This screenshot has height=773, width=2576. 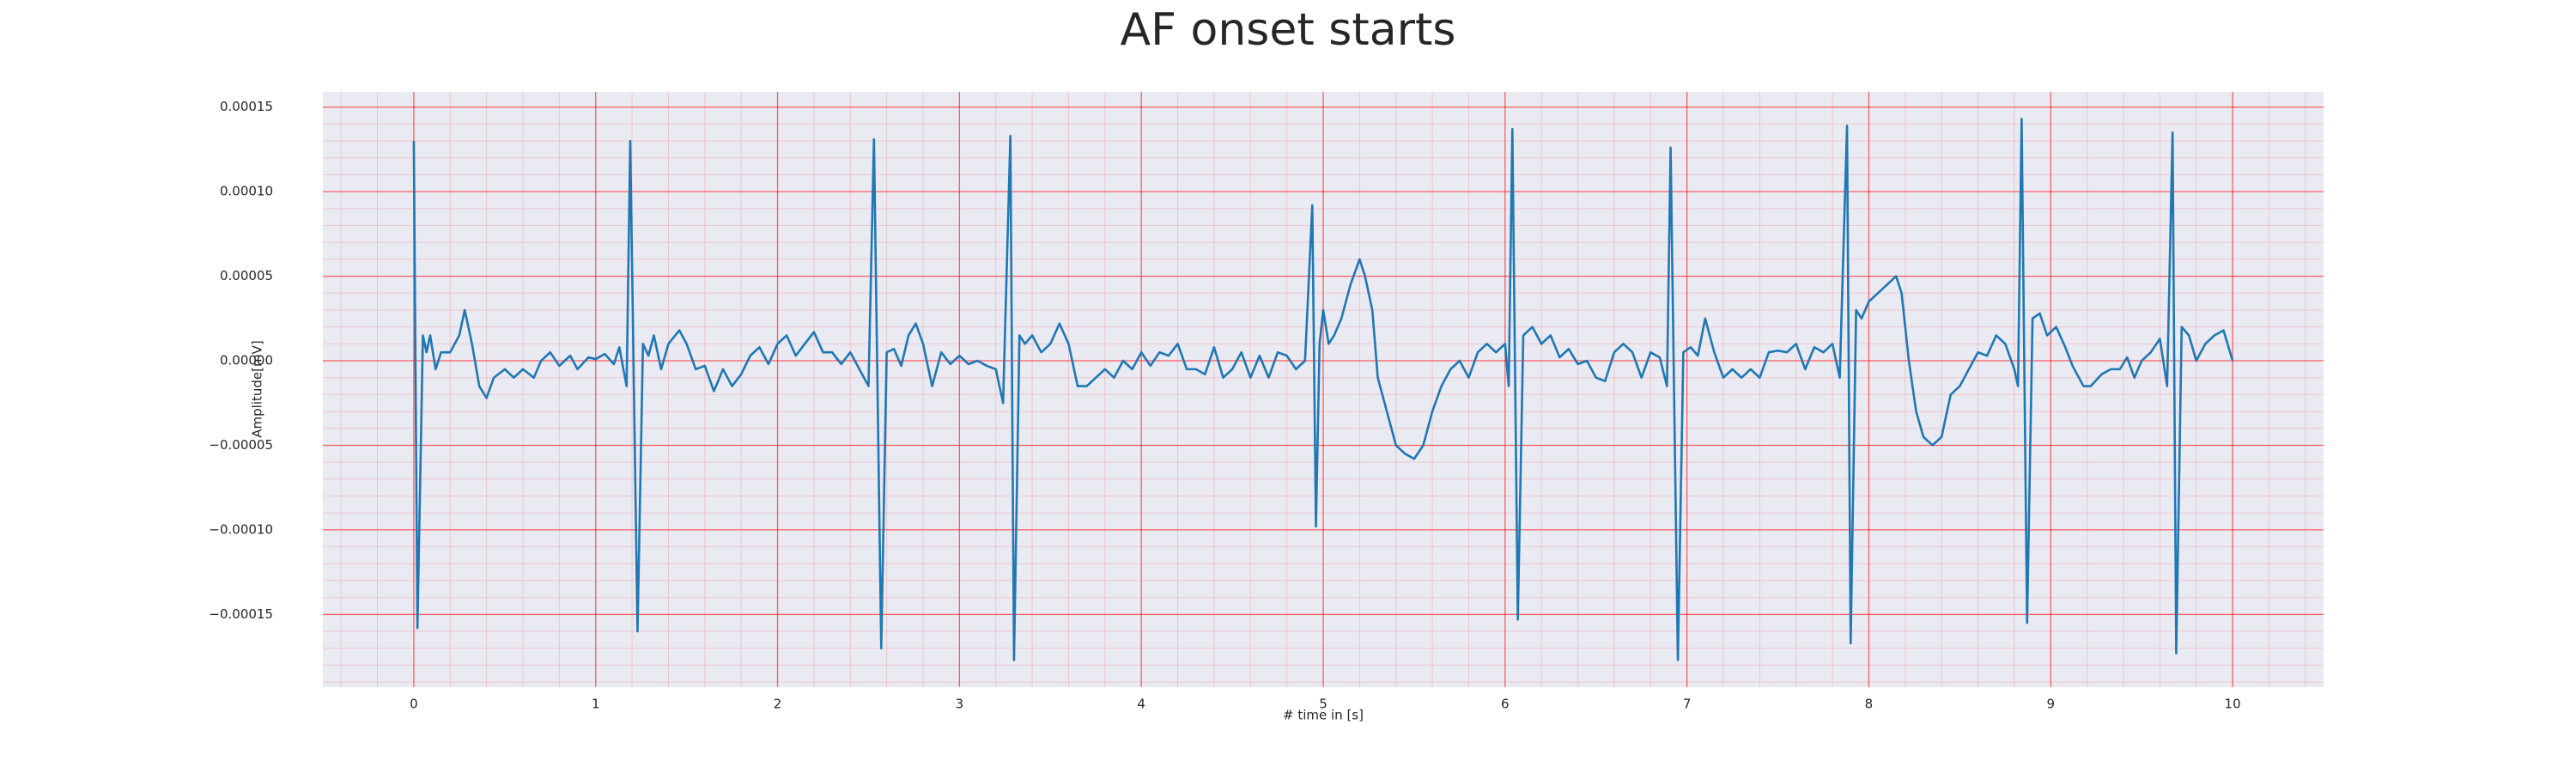 What do you see at coordinates (1687, 704) in the screenshot?
I see `x-tick-label: 7` at bounding box center [1687, 704].